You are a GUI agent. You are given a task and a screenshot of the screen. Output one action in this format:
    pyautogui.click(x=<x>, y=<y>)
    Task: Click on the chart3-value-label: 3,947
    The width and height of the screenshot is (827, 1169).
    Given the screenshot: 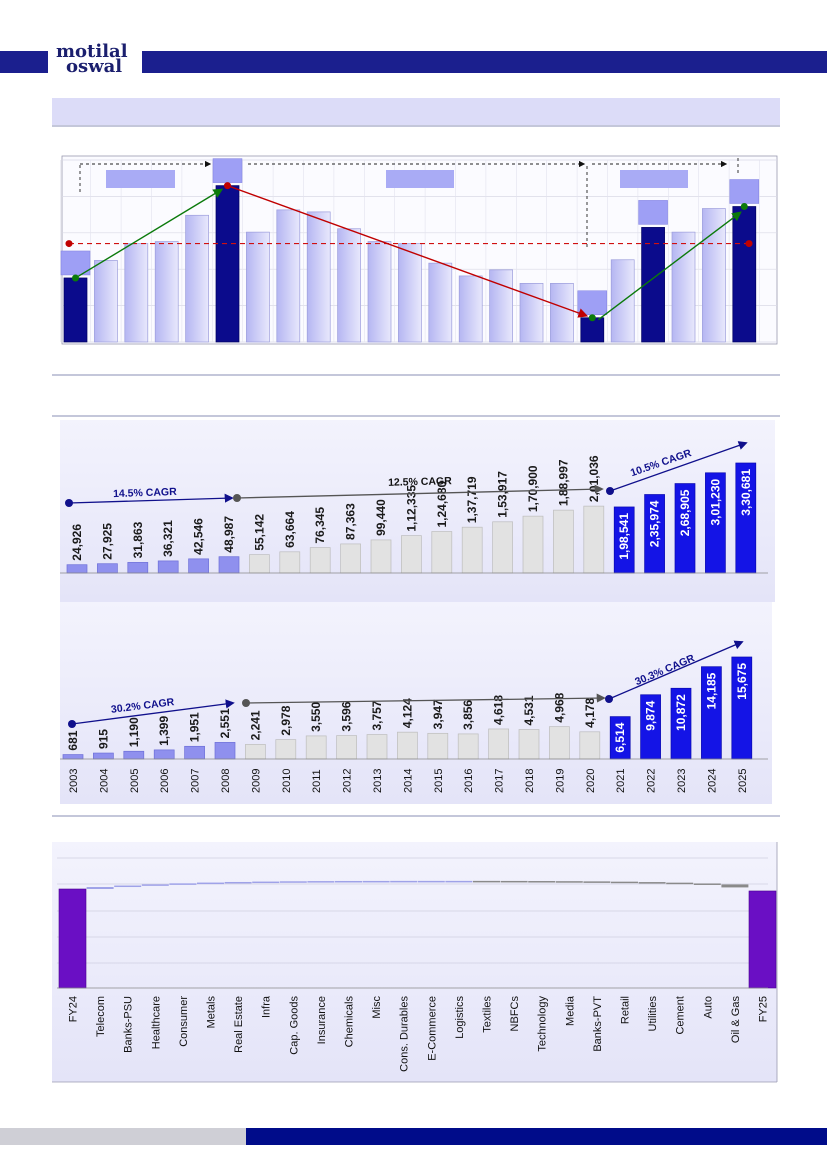 What is the action you would take?
    pyautogui.click(x=438, y=714)
    